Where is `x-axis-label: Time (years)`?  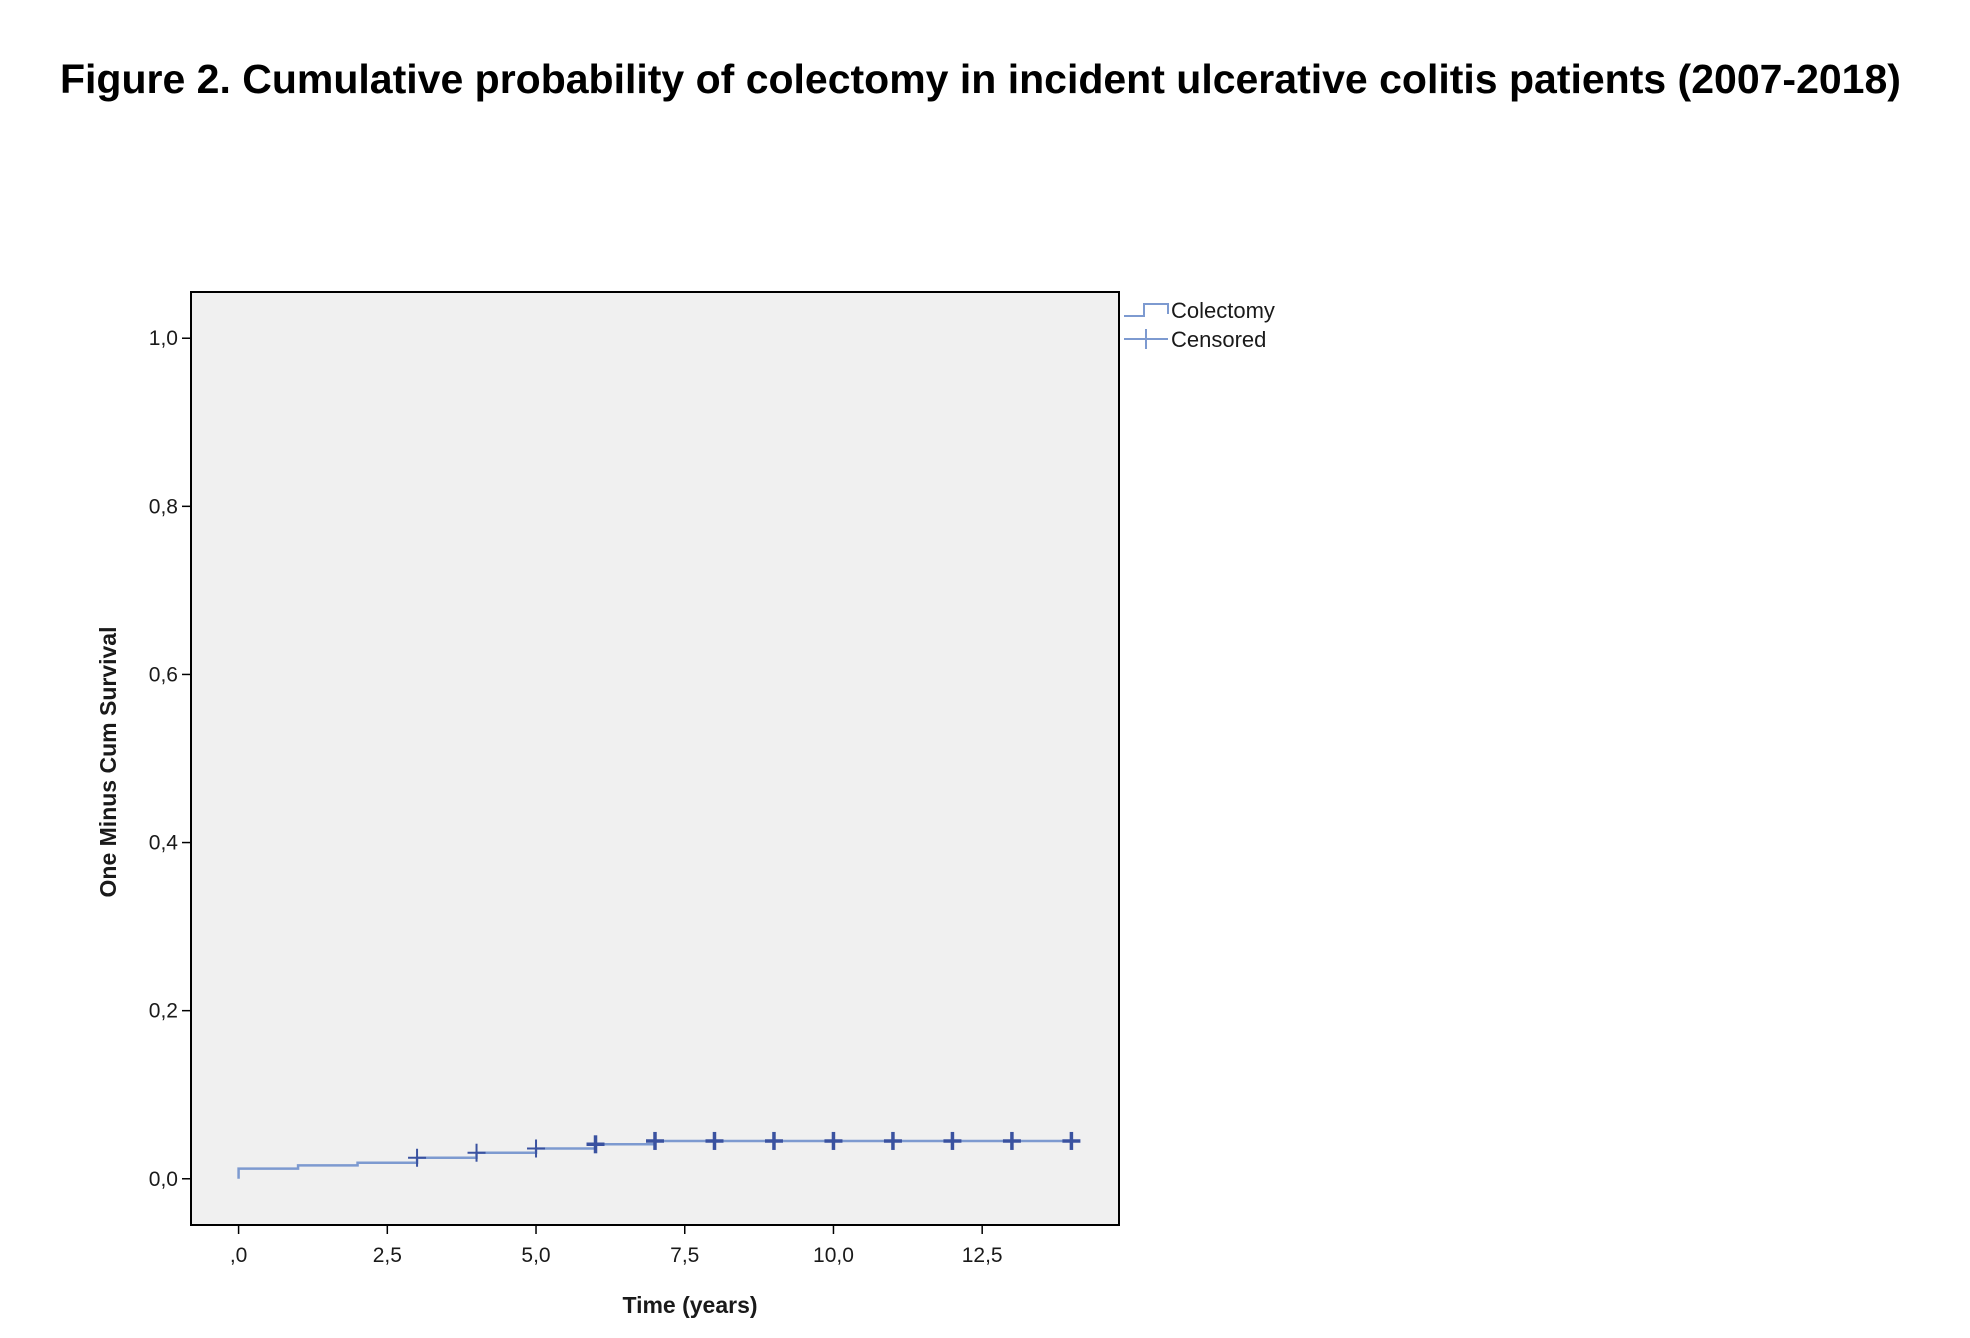
x-axis-label: Time (years) is located at coordinates (689, 1305).